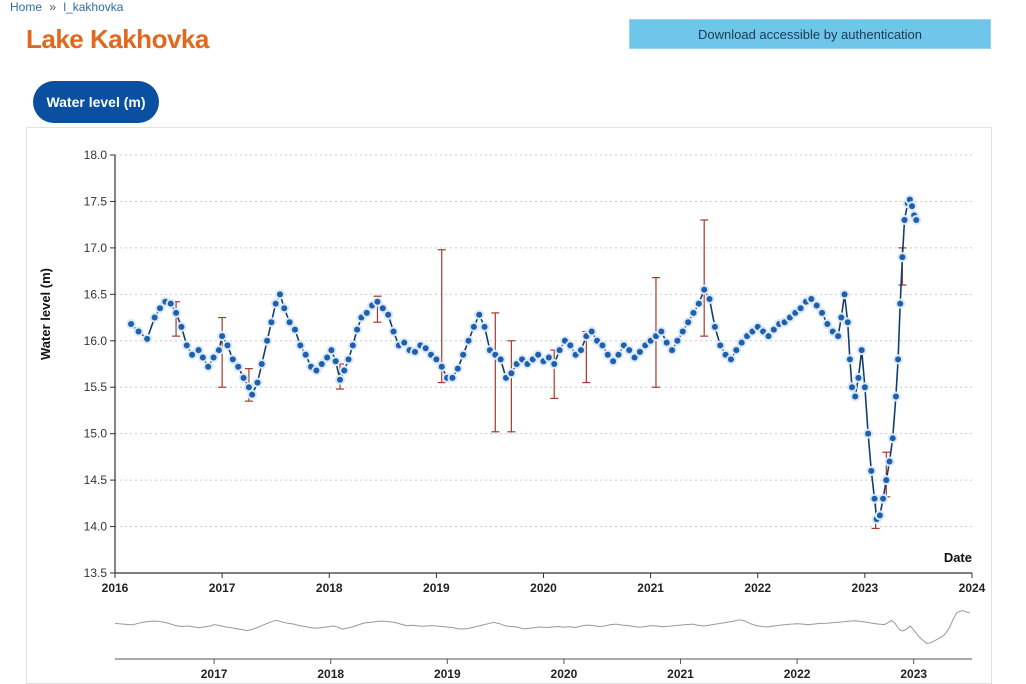 This screenshot has height=684, width=1026. Describe the element at coordinates (26, 7) in the screenshot. I see `breadcrumb-home-link: Home` at that location.